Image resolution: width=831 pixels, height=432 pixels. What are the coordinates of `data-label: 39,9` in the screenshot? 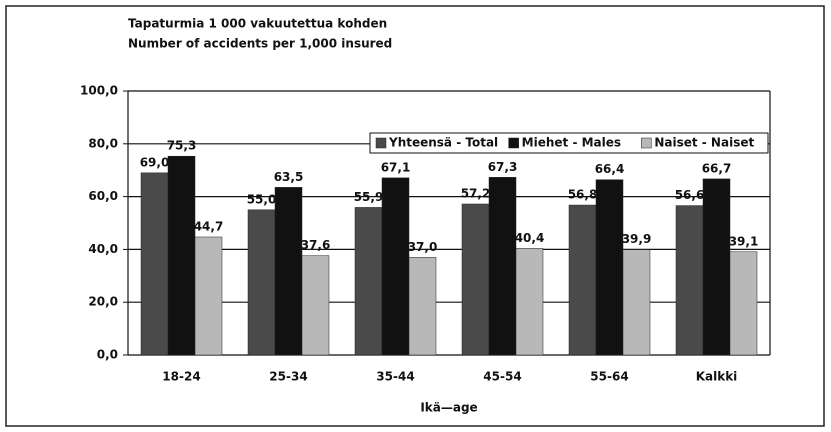 It's located at (637, 239).